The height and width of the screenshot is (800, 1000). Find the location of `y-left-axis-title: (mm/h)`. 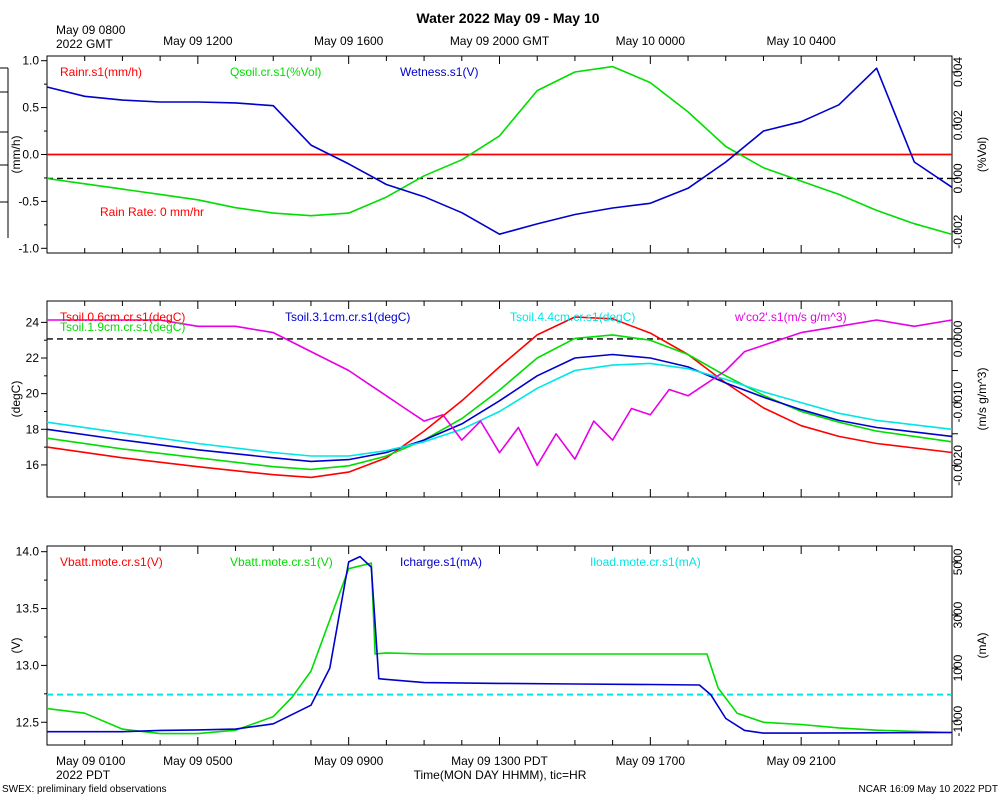

y-left-axis-title: (mm/h) is located at coordinates (16, 155).